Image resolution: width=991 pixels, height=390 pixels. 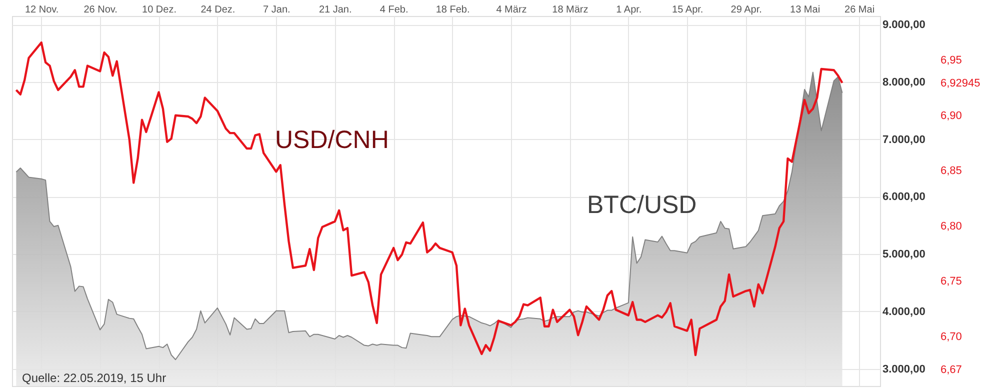 I want to click on series-label: BTC/USD, so click(x=642, y=205).